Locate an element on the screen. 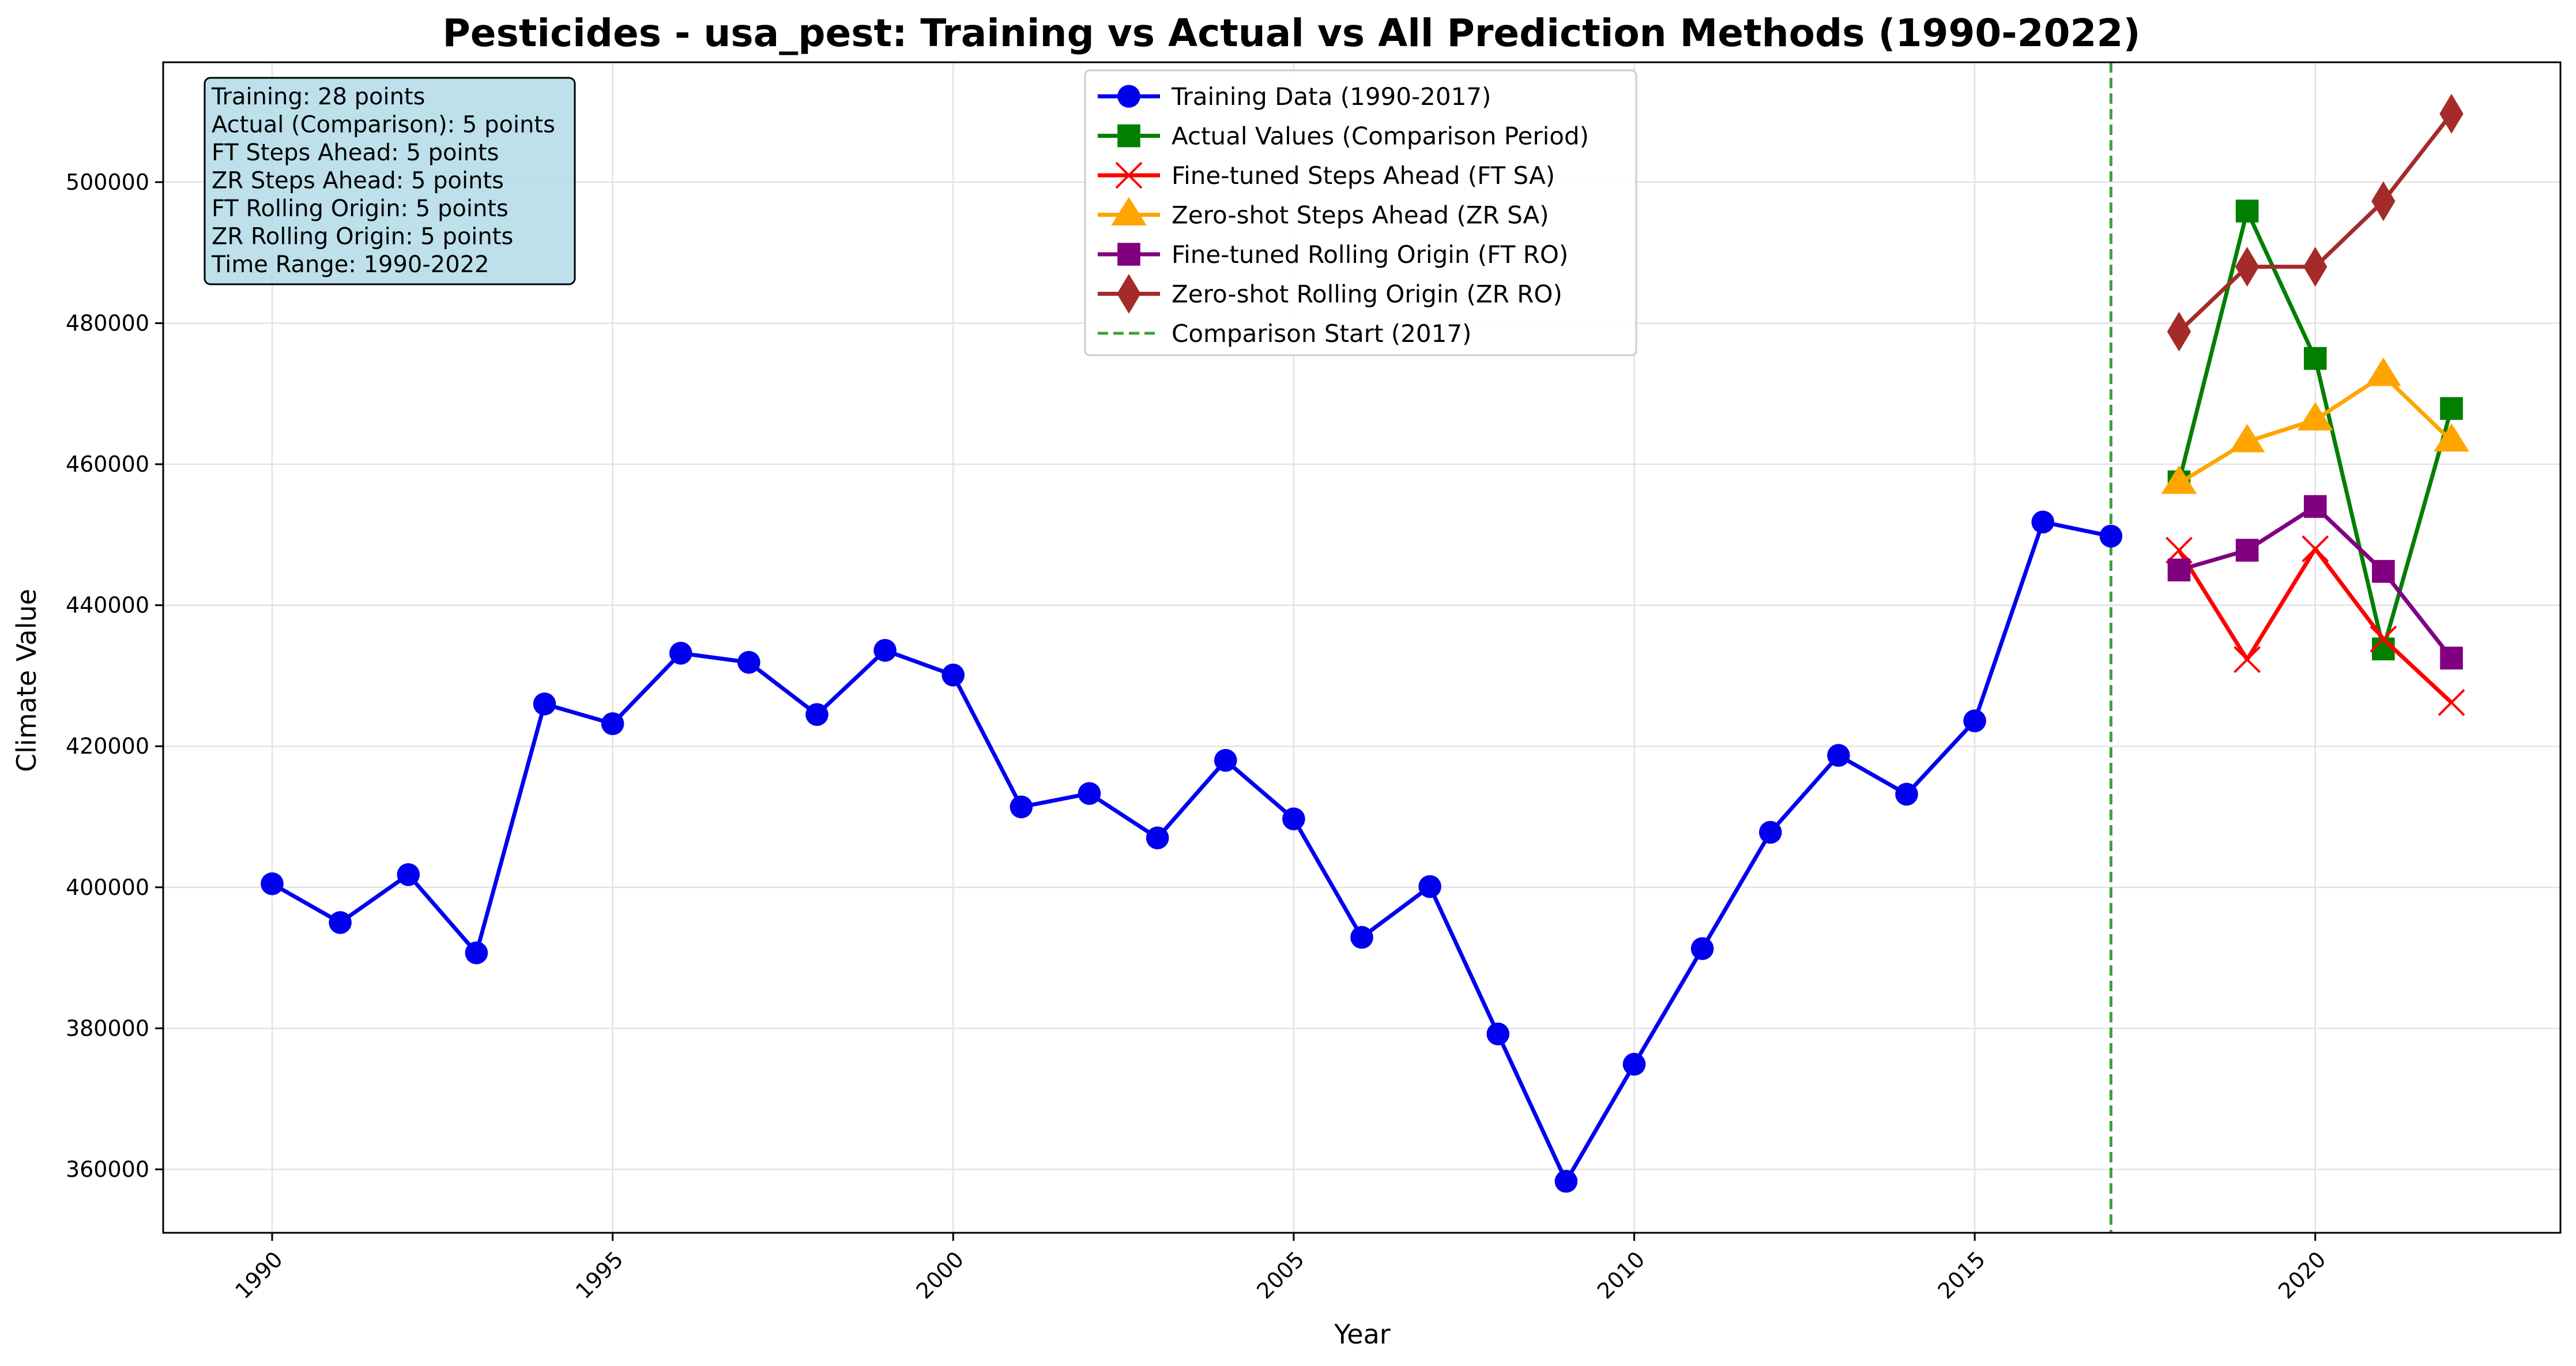 Image resolution: width=2576 pixels, height=1366 pixels. info-line: Time Range: 1990-2022 is located at coordinates (350, 264).